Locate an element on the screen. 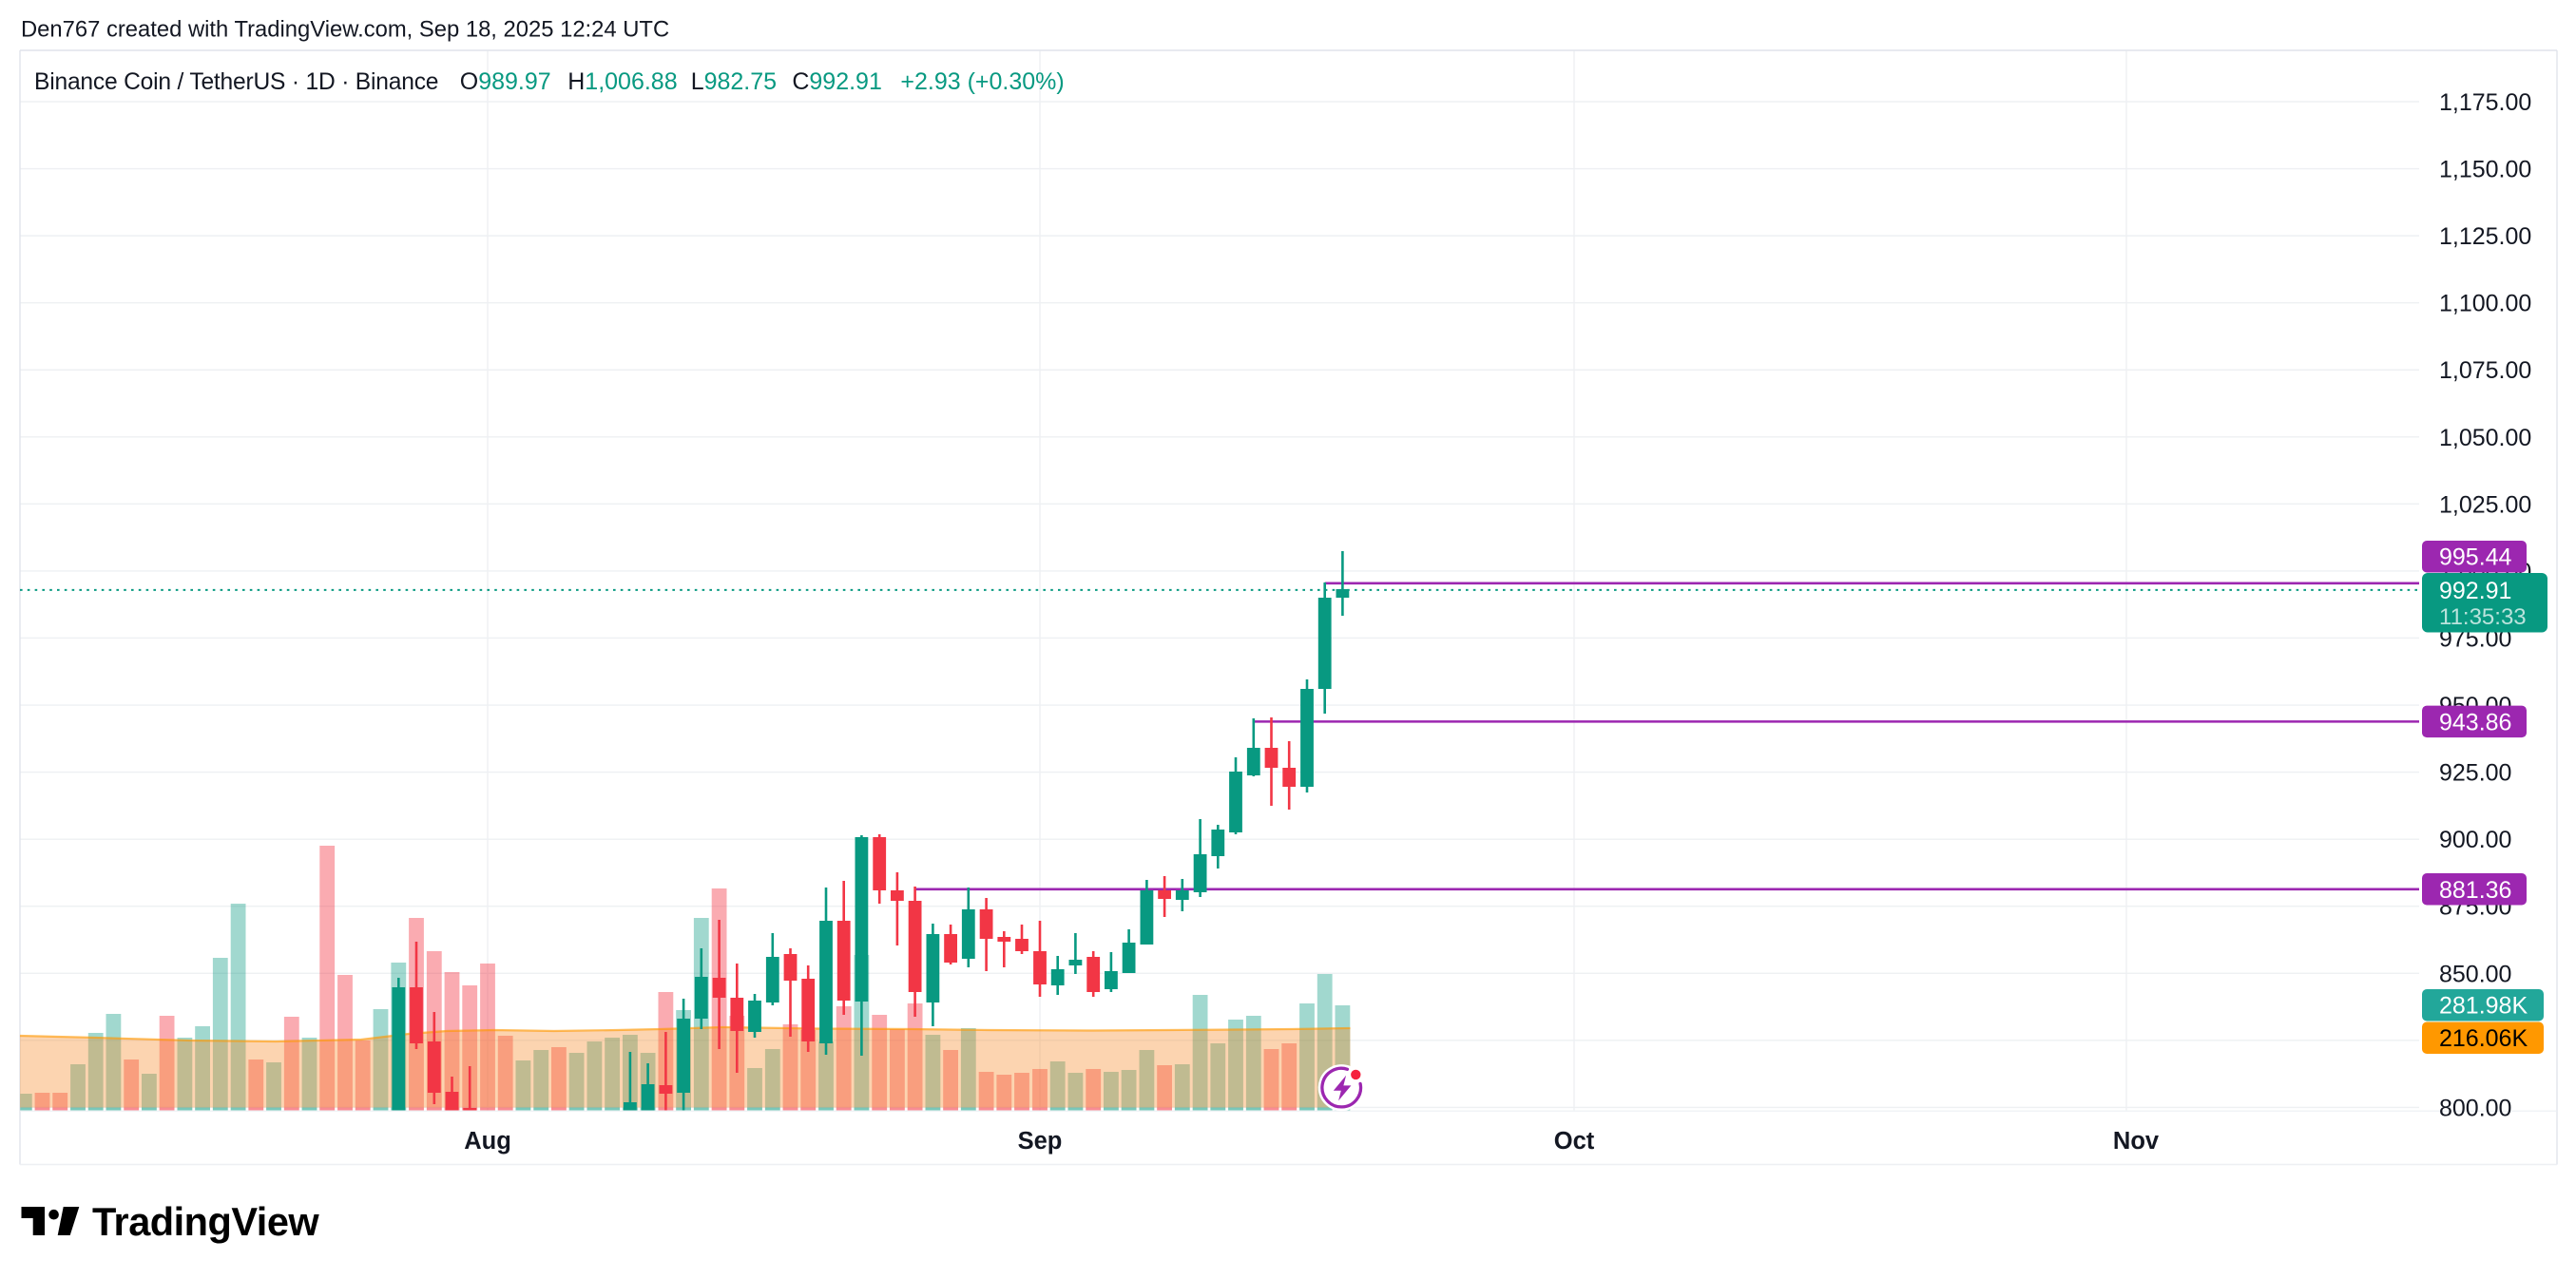 The width and height of the screenshot is (2576, 1279). svg-text: 281.98K is located at coordinates (2484, 1006).